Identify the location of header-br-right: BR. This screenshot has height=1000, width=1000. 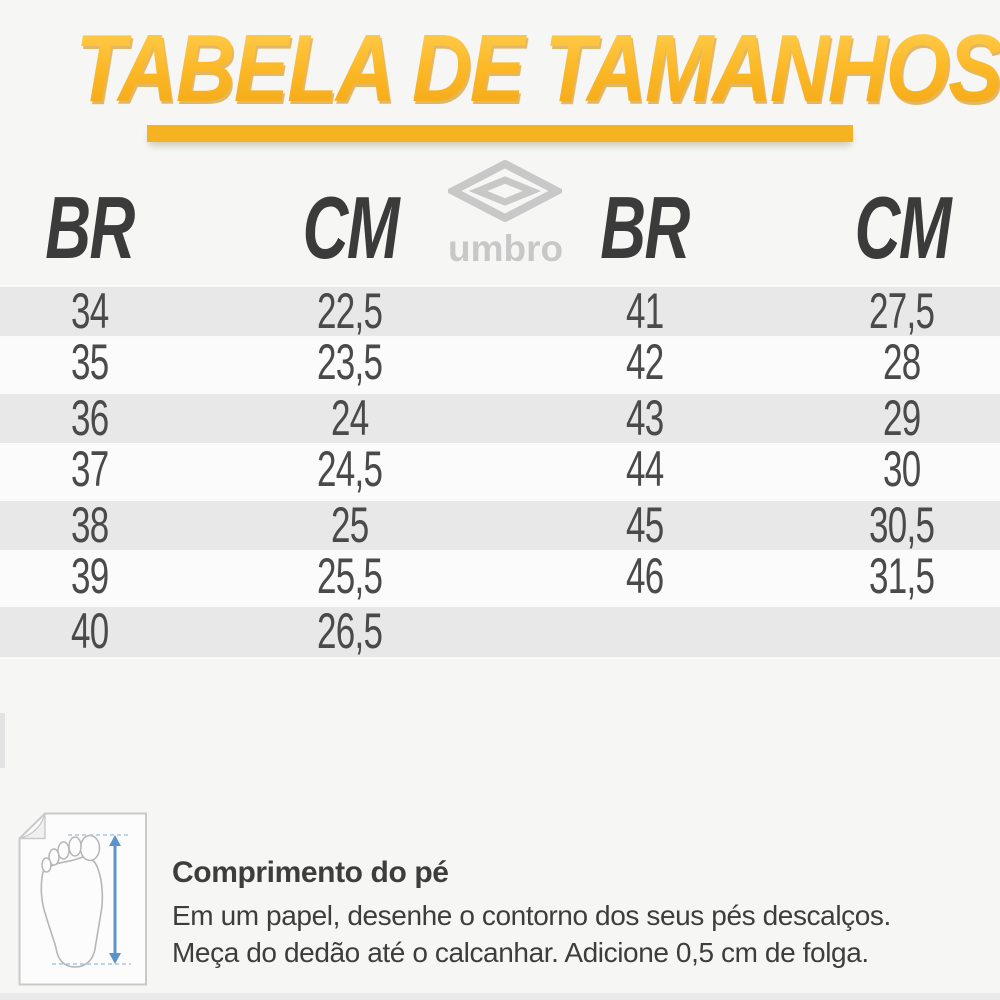
(645, 227).